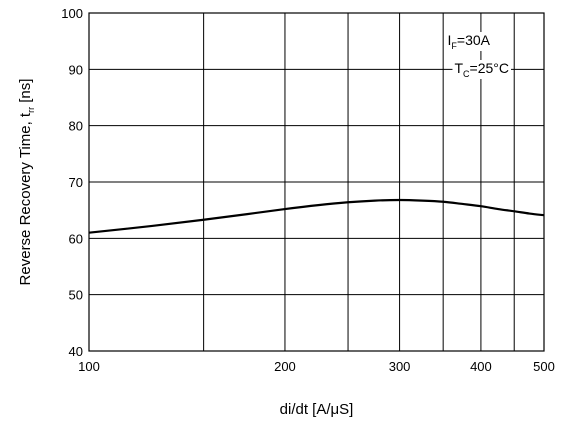 The image size is (565, 425). What do you see at coordinates (76, 182) in the screenshot?
I see `y-tick-label: 70` at bounding box center [76, 182].